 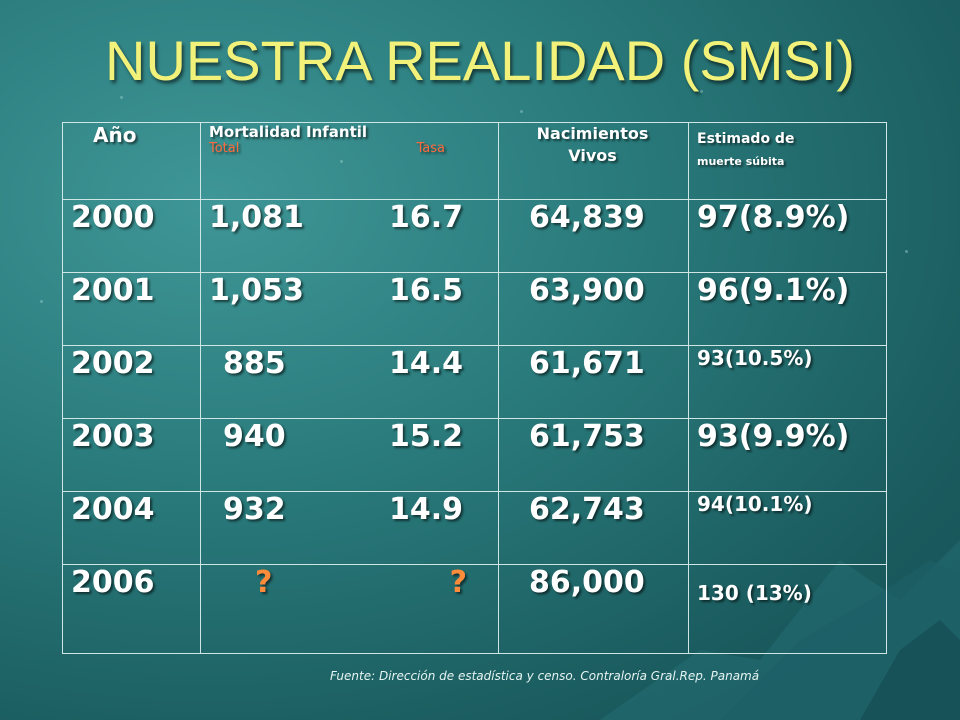 What do you see at coordinates (787, 309) in the screenshot?
I see `cell-estimado: 96(9.1%)` at bounding box center [787, 309].